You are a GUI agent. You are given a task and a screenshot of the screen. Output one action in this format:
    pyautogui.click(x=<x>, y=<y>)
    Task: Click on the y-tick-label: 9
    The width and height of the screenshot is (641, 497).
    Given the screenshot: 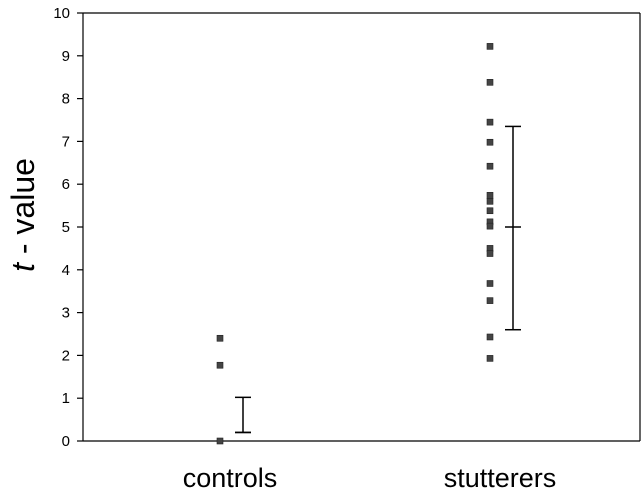 What is the action you would take?
    pyautogui.click(x=66, y=56)
    